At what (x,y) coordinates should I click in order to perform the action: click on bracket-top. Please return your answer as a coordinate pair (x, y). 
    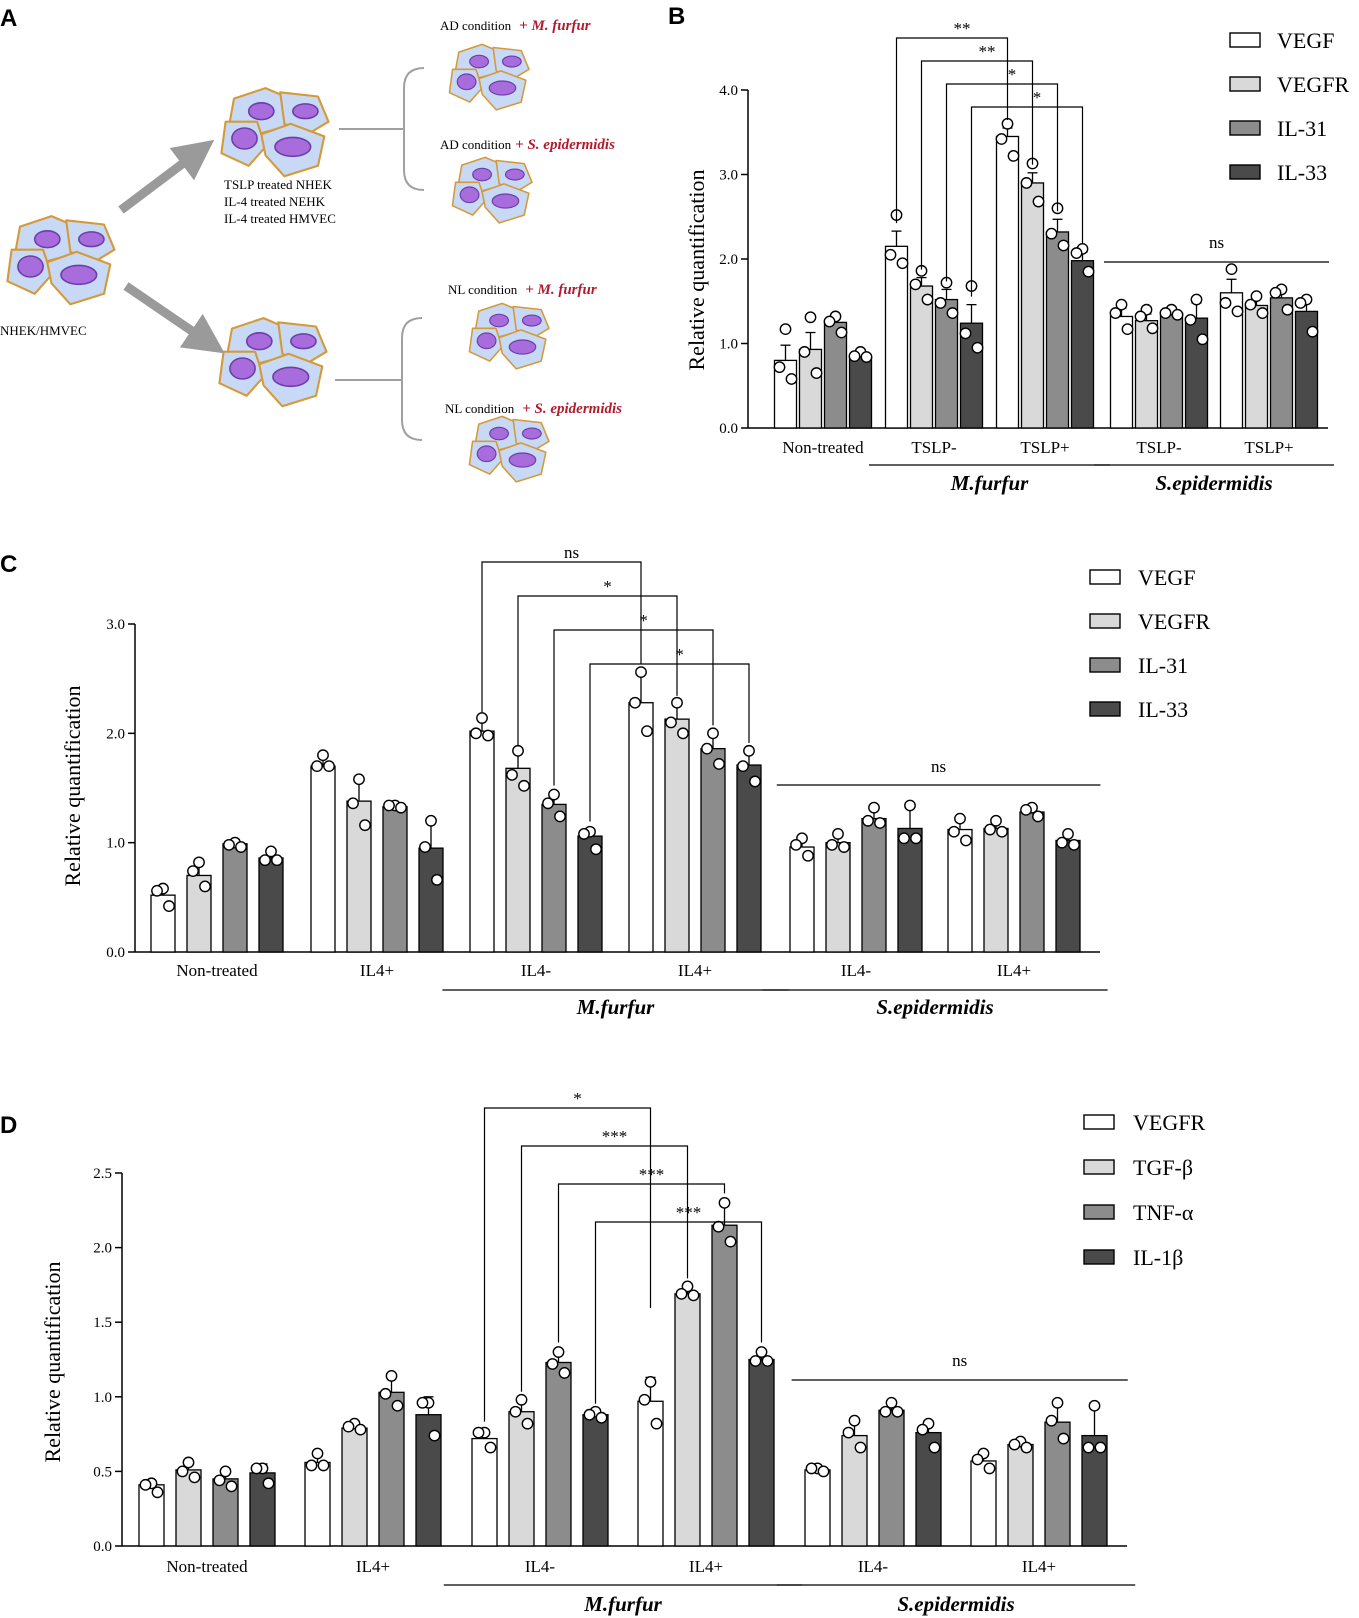
    Looking at the image, I should click on (382, 129).